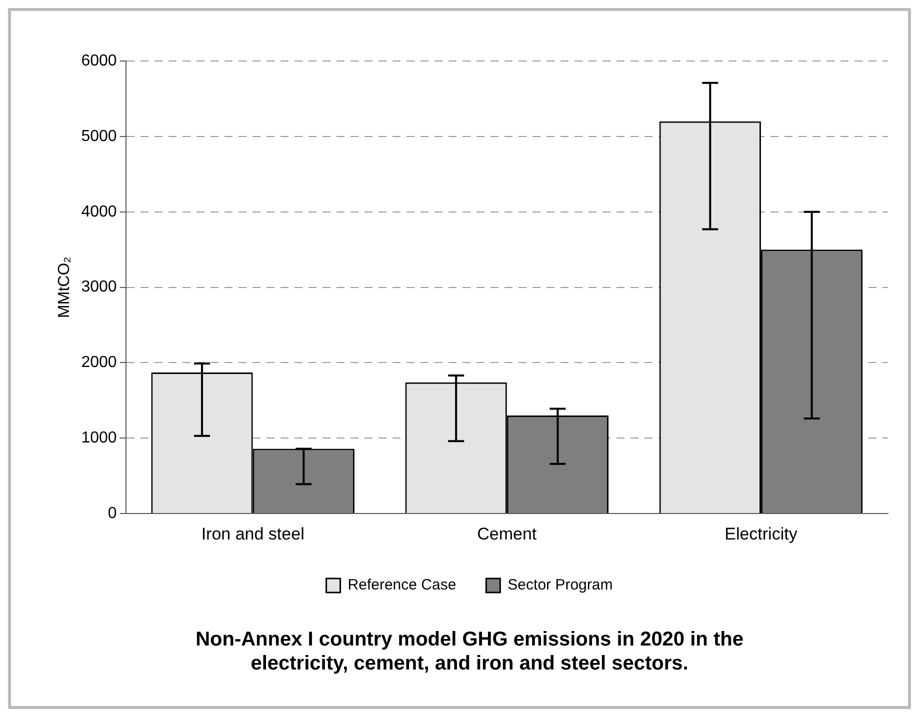 The width and height of the screenshot is (919, 717). Describe the element at coordinates (560, 585) in the screenshot. I see `legend-label: Sector Program` at that location.